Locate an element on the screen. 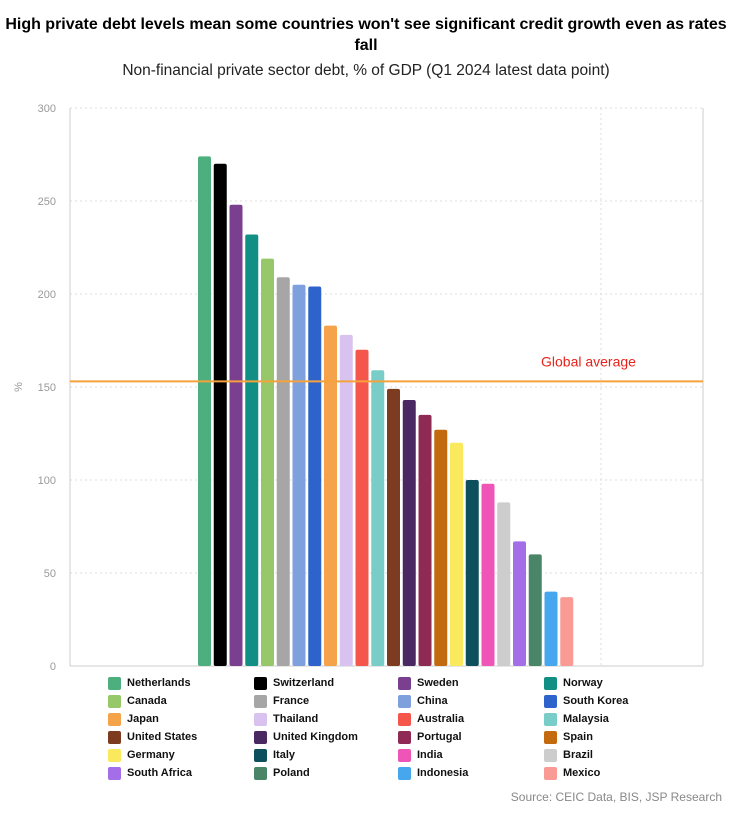 The image size is (732, 815). legend-item: Germany is located at coordinates (141, 755).